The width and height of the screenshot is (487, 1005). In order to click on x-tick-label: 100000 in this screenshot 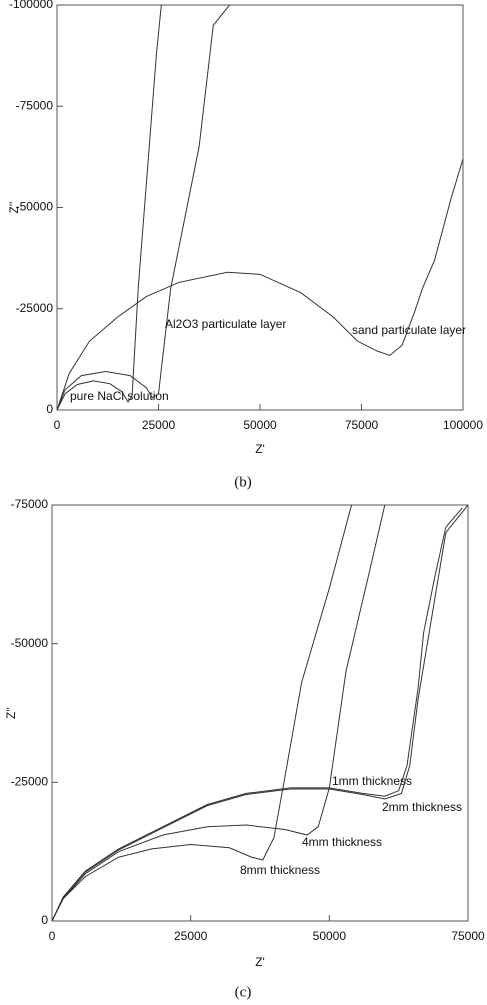, I will do `click(463, 425)`.